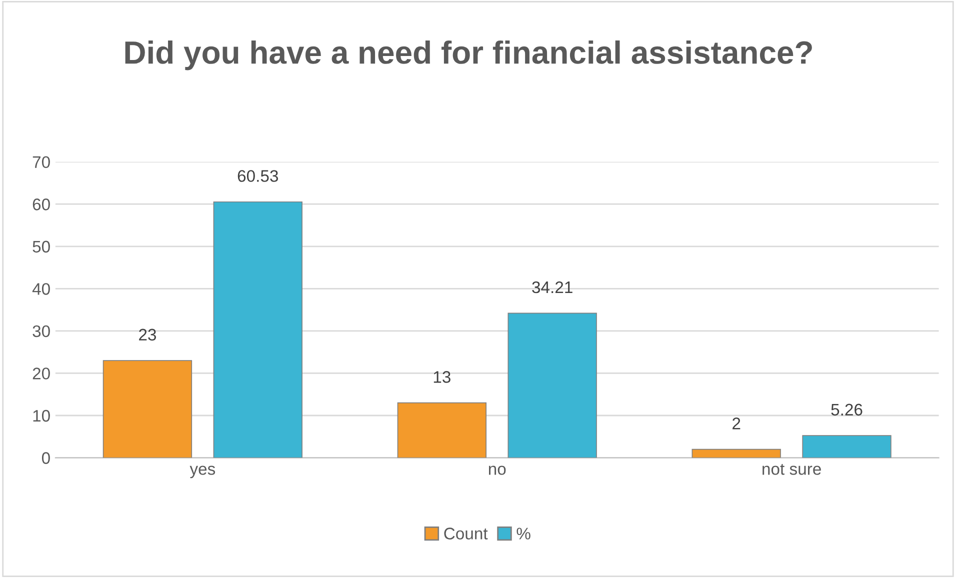 The height and width of the screenshot is (578, 956). What do you see at coordinates (791, 469) in the screenshot?
I see `x-tick-label: not sure` at bounding box center [791, 469].